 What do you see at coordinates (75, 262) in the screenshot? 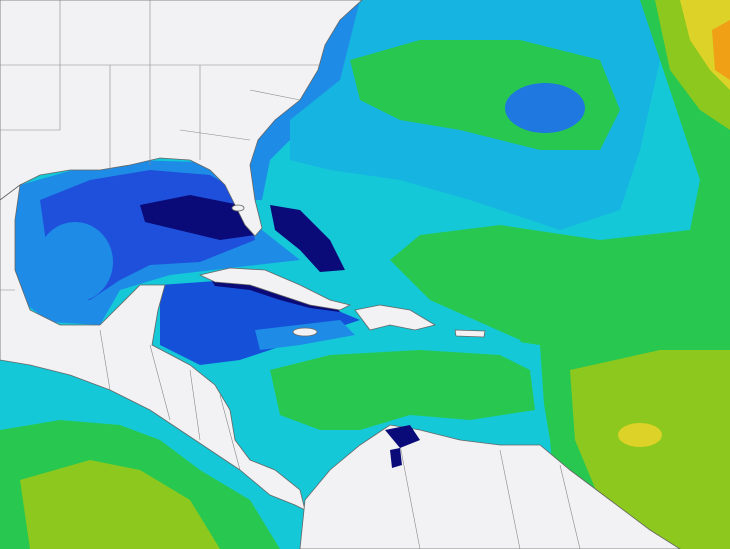
I see `gulf-blue` at bounding box center [75, 262].